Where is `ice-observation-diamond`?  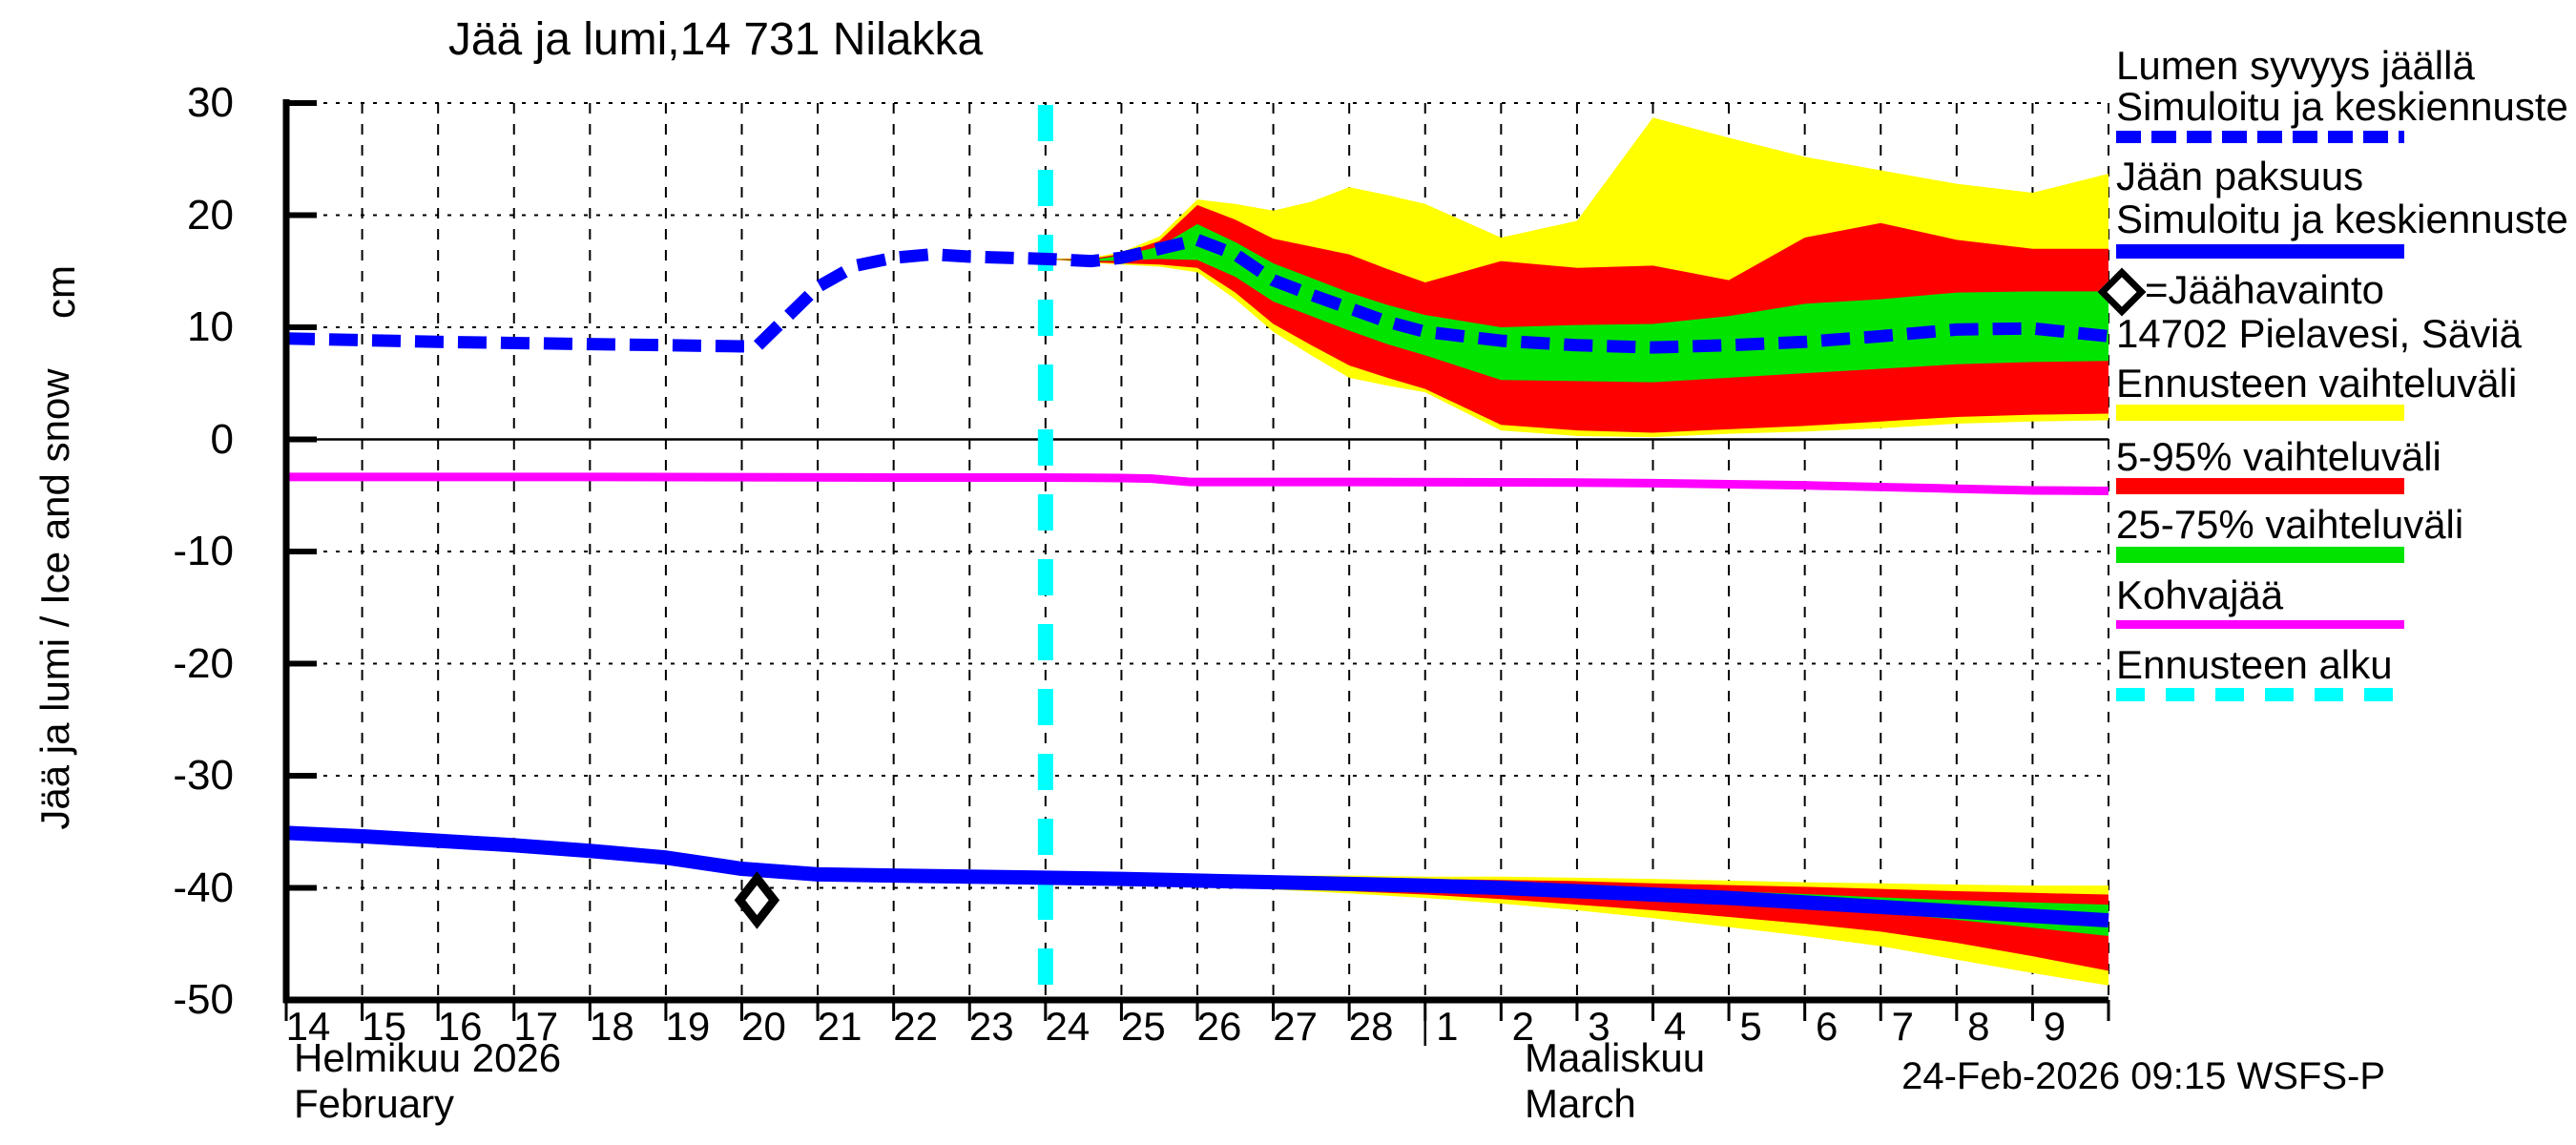 ice-observation-diamond is located at coordinates (757, 900).